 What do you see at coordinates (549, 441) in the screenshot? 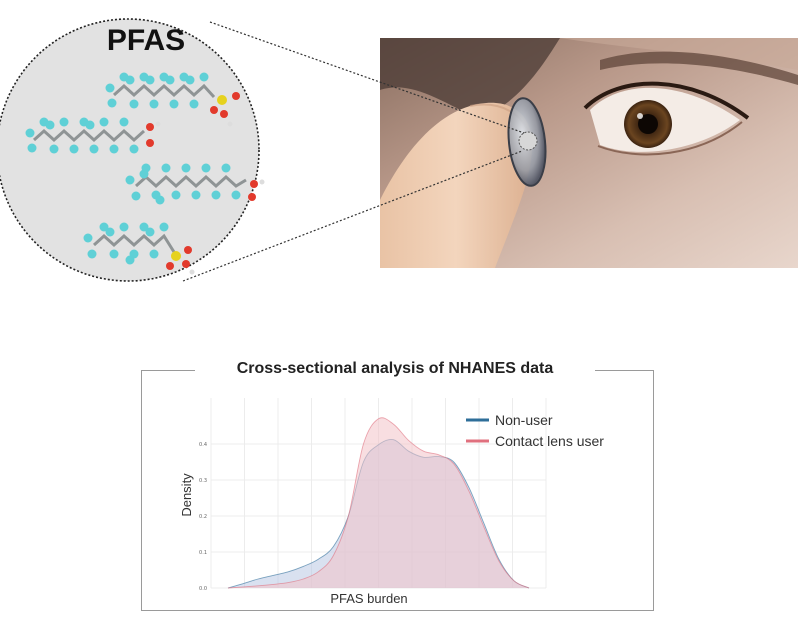
I see `legend-label-contact-lens-user: Contact lens user` at bounding box center [549, 441].